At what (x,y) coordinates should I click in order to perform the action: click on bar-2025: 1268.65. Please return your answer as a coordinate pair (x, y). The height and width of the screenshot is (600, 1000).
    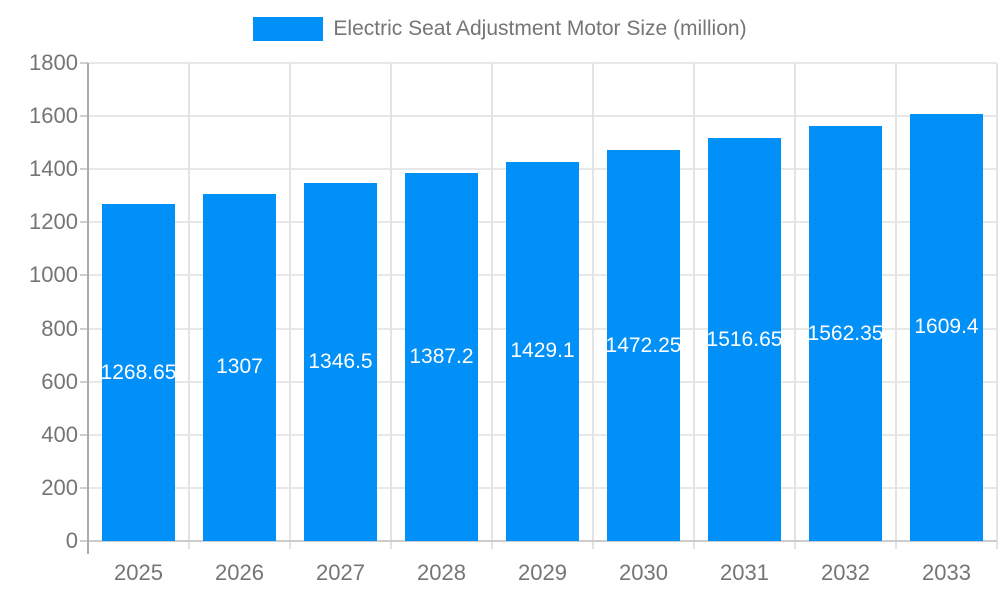
    Looking at the image, I should click on (138, 372).